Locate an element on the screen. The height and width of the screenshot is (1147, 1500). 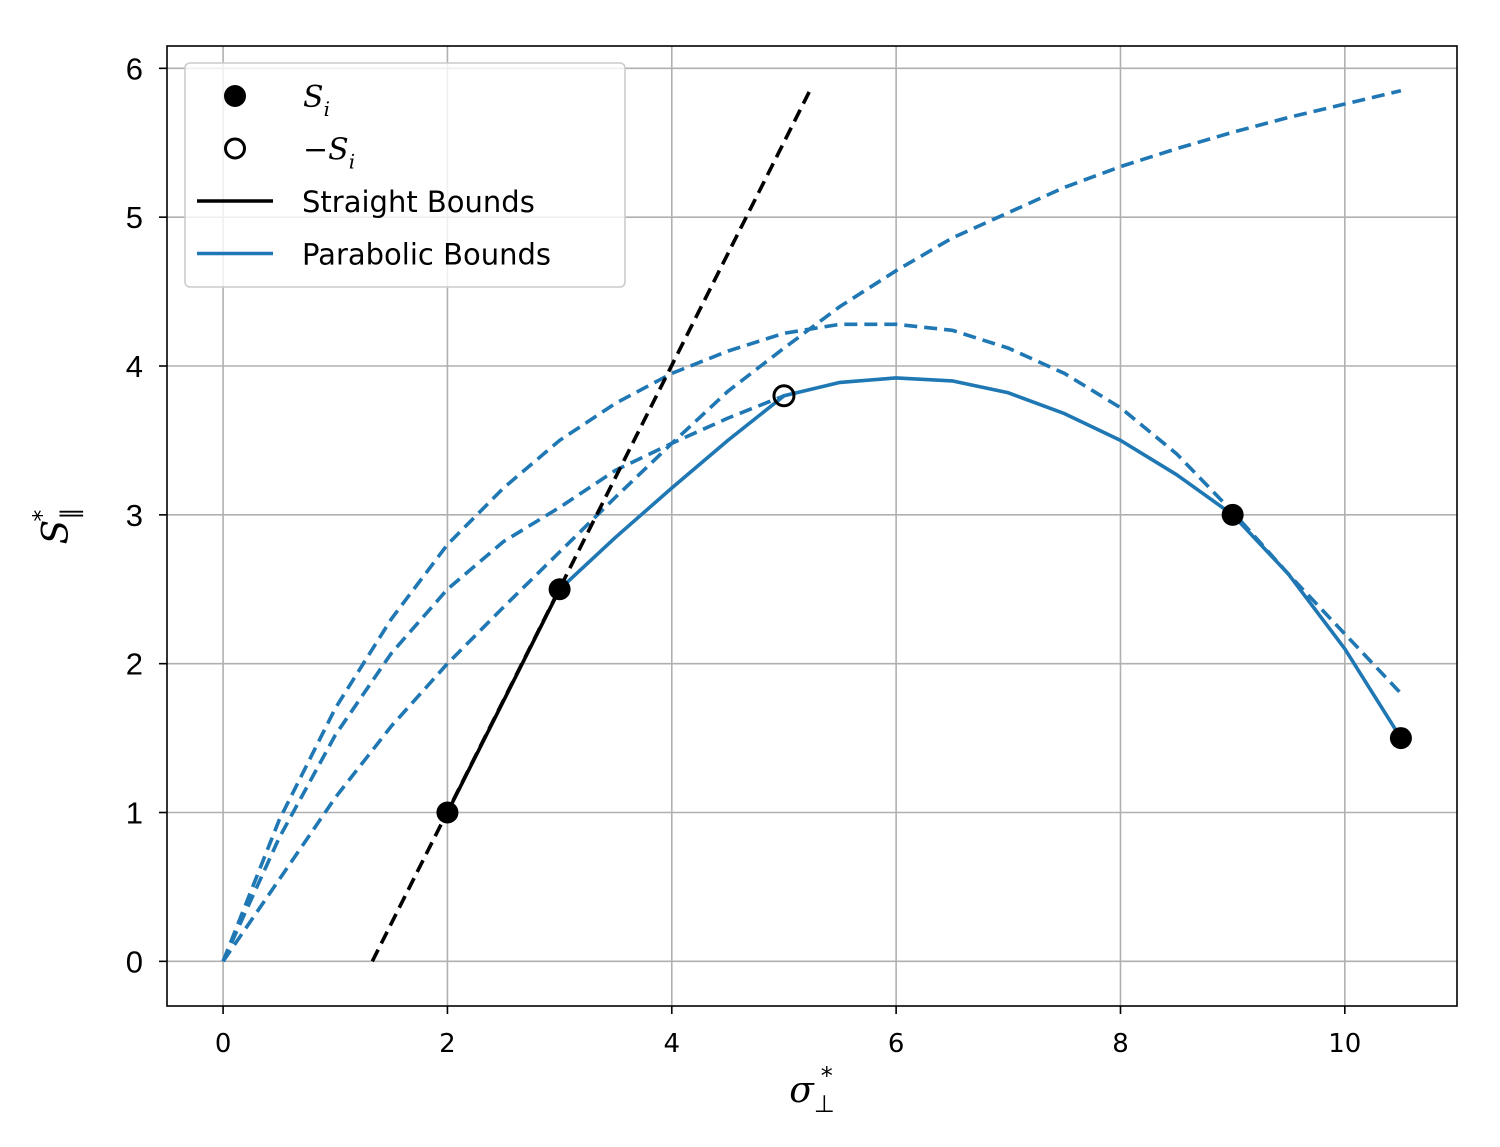
x-tick-label: 10 is located at coordinates (1344, 1044).